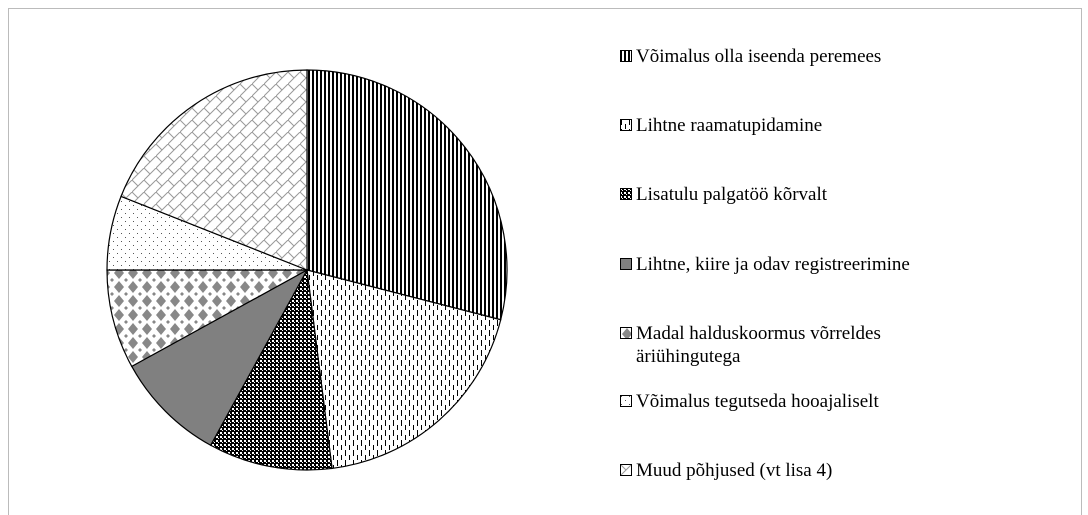  I want to click on legend-item: Muud põhjused (vt lisa 4), so click(848, 470).